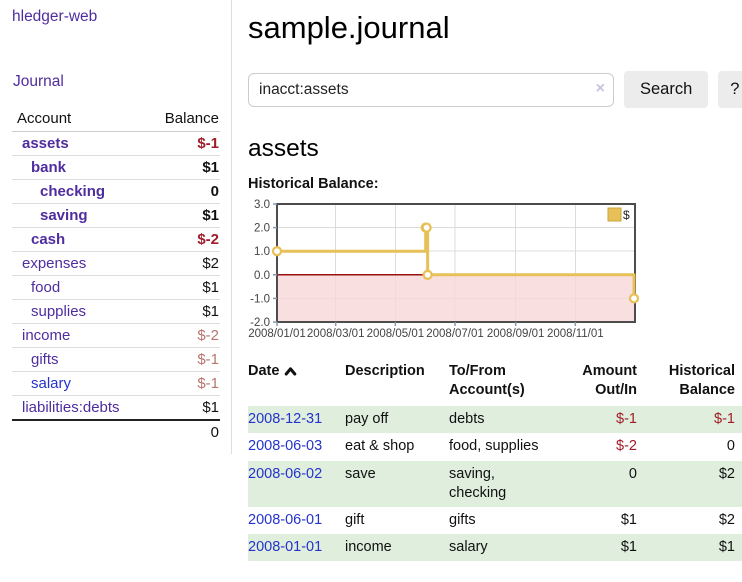 This screenshot has height=582, width=742. I want to click on legend-swatch, so click(614, 214).